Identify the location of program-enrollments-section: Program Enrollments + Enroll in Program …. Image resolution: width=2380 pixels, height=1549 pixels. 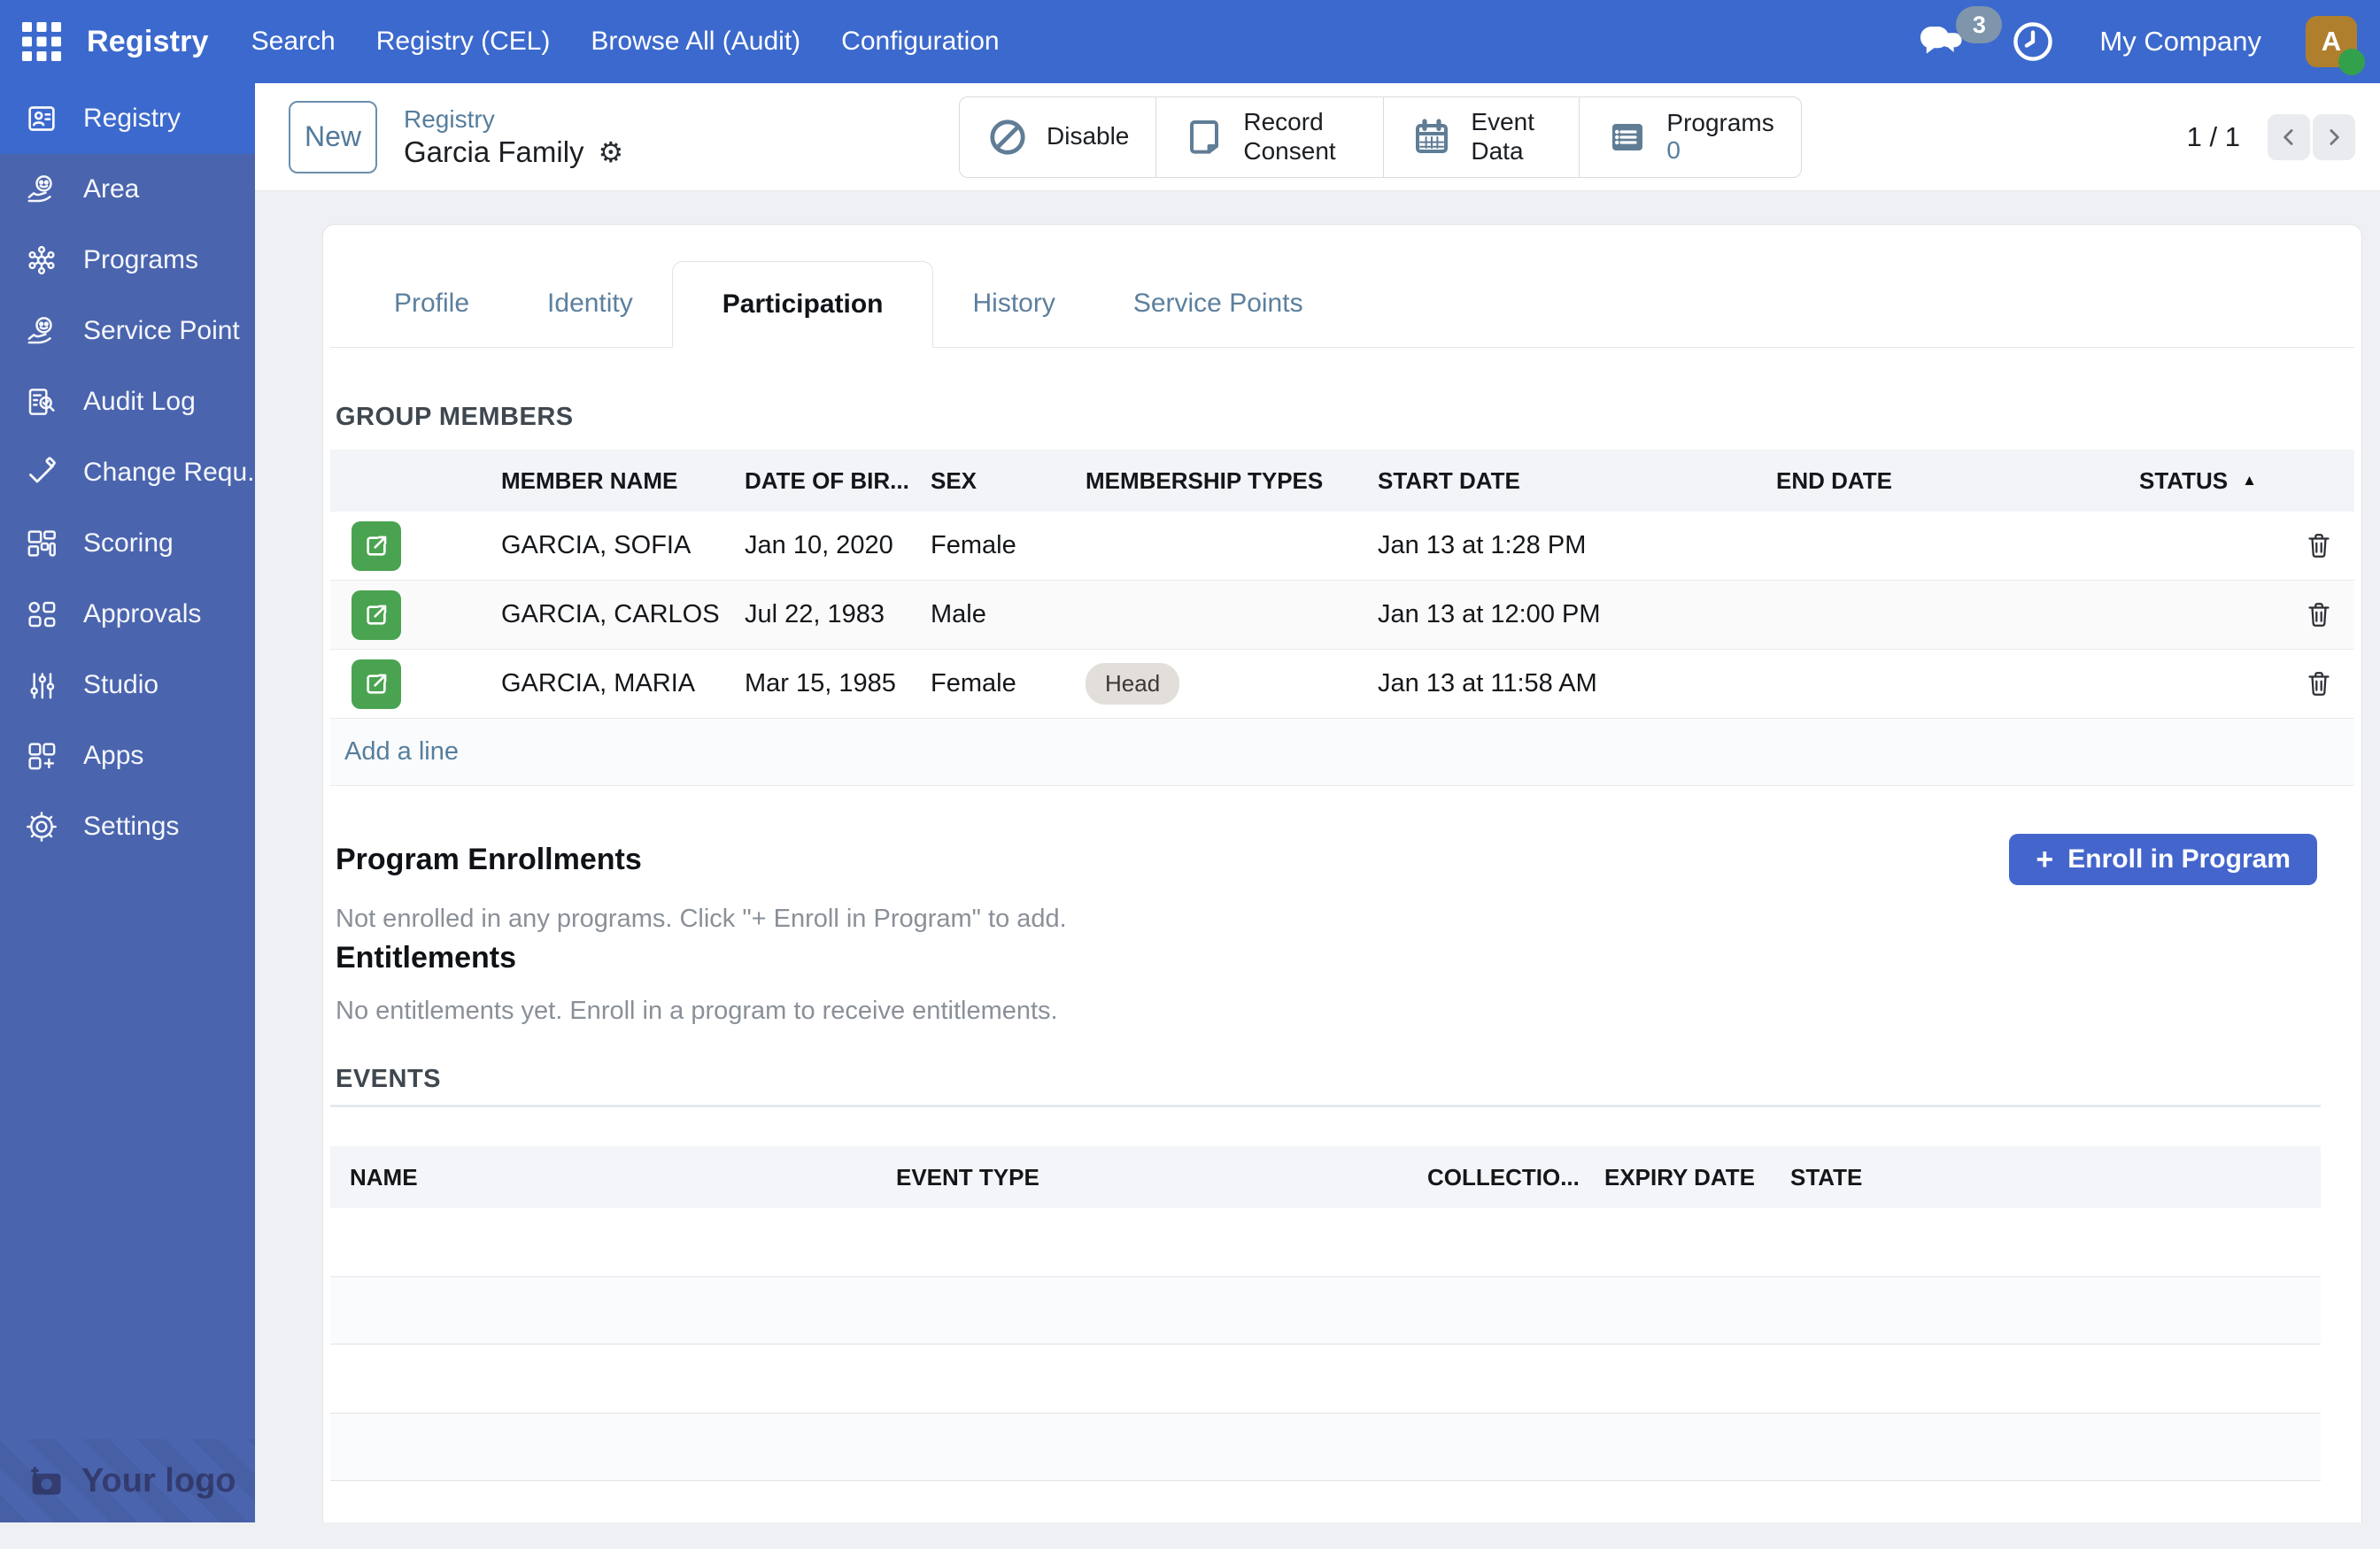
(1342, 930).